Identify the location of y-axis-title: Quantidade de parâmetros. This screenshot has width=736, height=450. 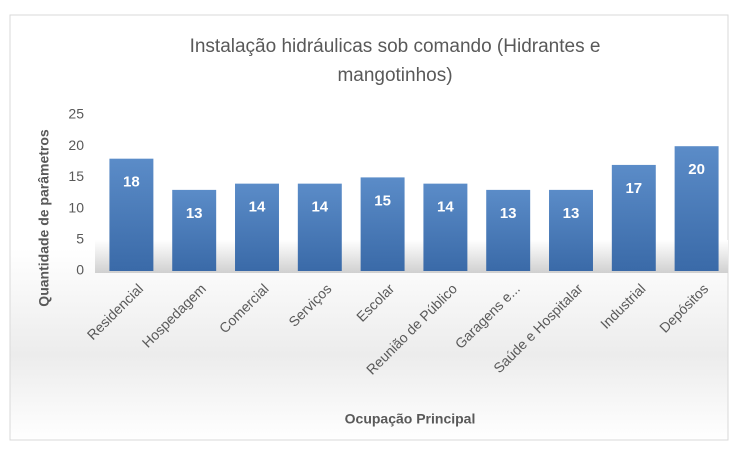
(44, 218).